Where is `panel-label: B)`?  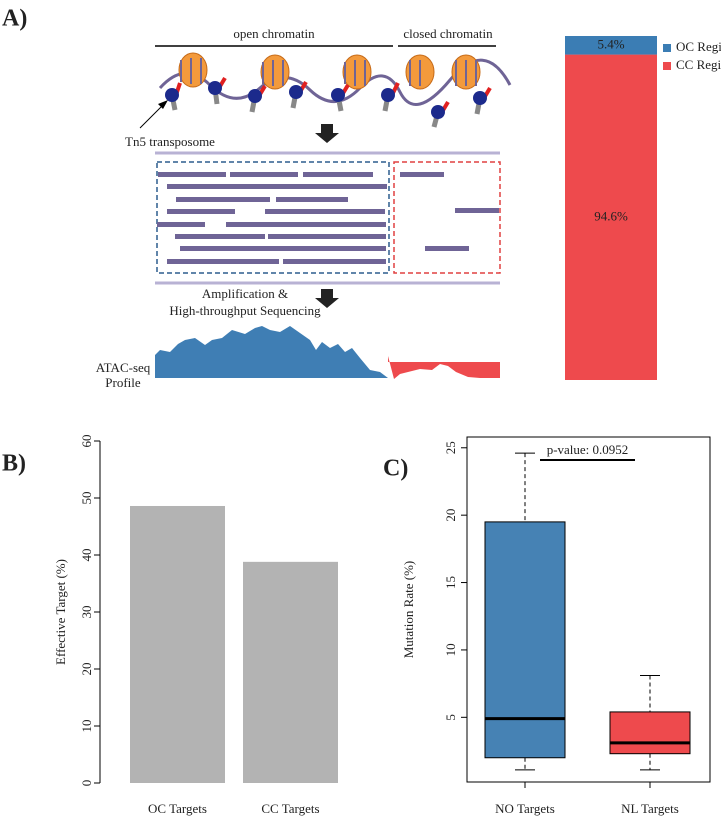
panel-label: B) is located at coordinates (14, 464).